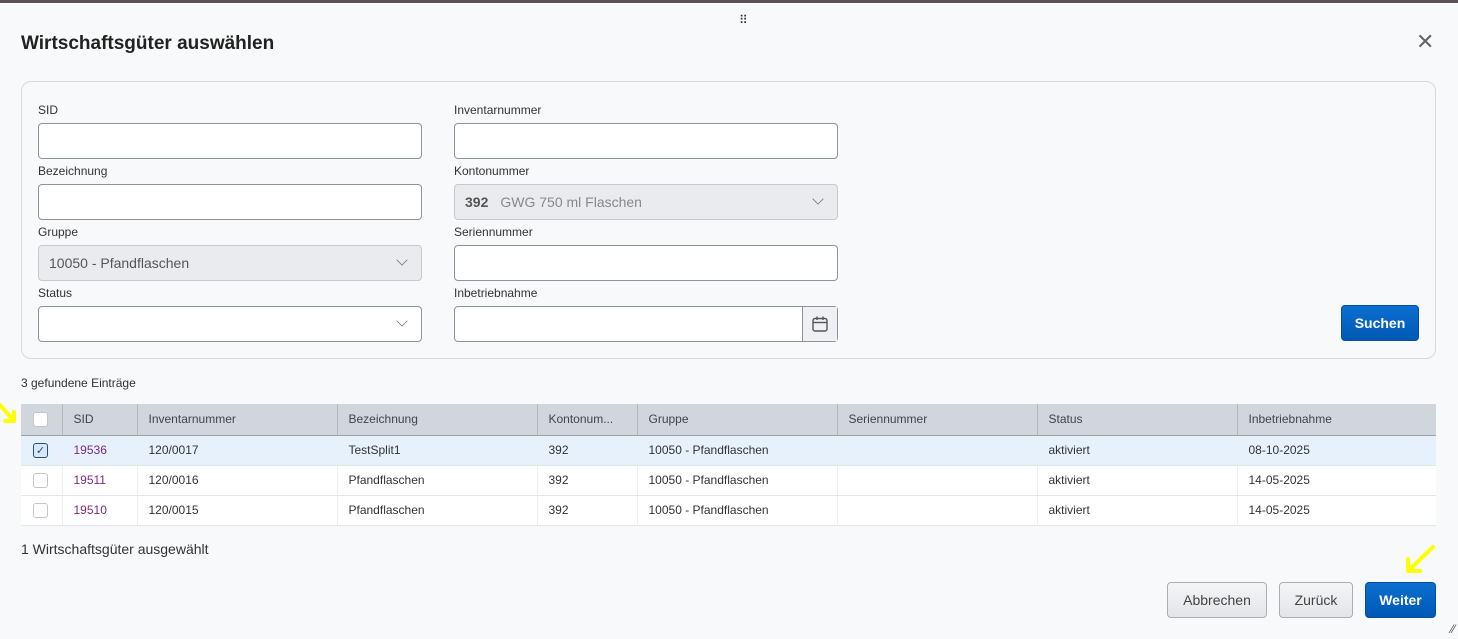 The height and width of the screenshot is (639, 1458). I want to click on kontonummer-code: 392, so click(477, 202).